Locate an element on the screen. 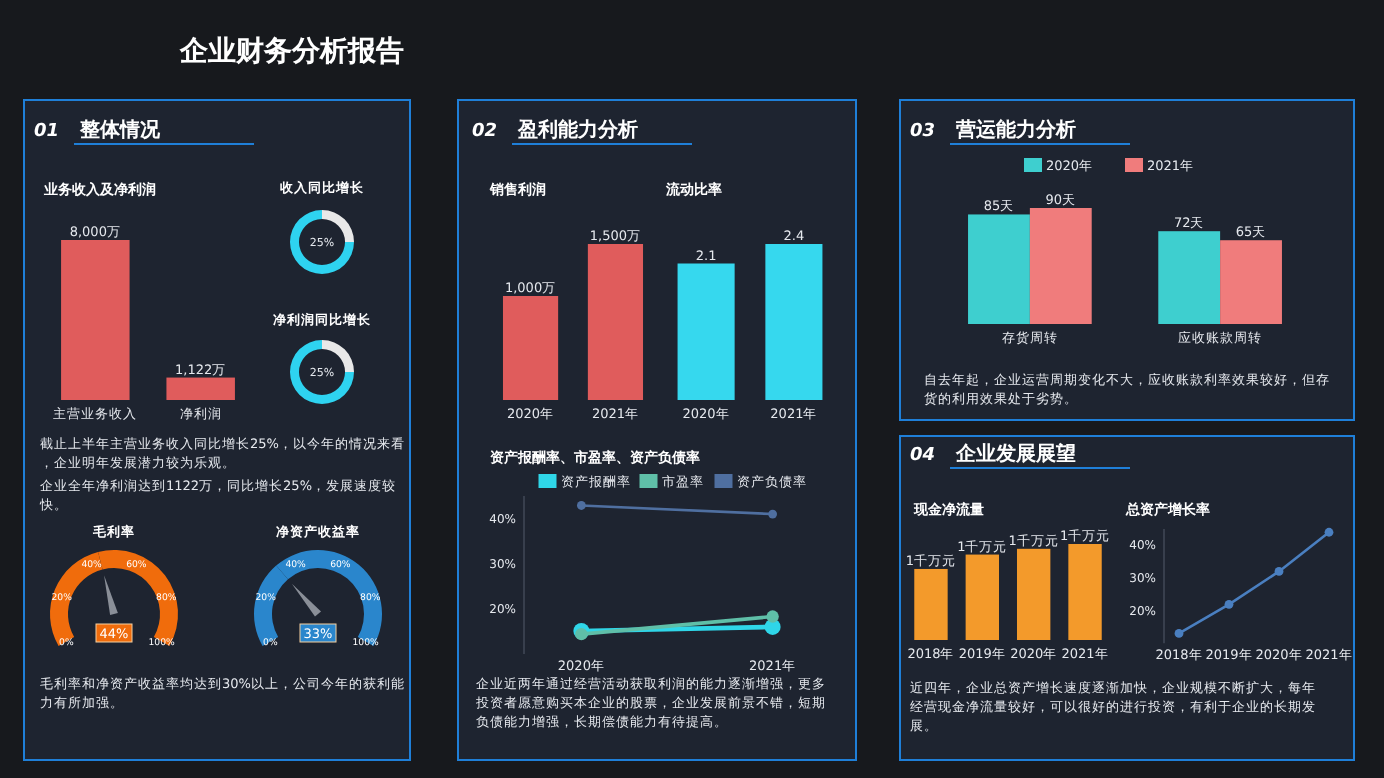  text: 营运能力分析 is located at coordinates (1015, 130).